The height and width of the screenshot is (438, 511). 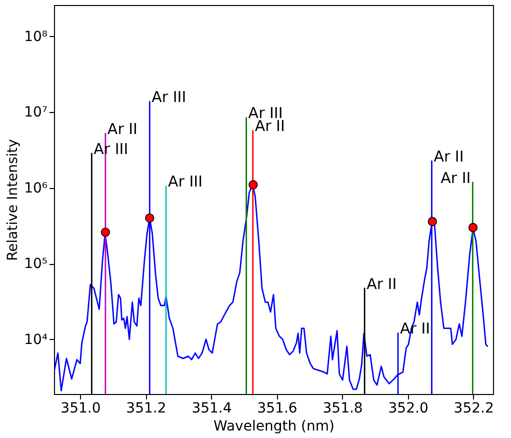 I want to click on y-tick-label: 10⁴, so click(x=36, y=340).